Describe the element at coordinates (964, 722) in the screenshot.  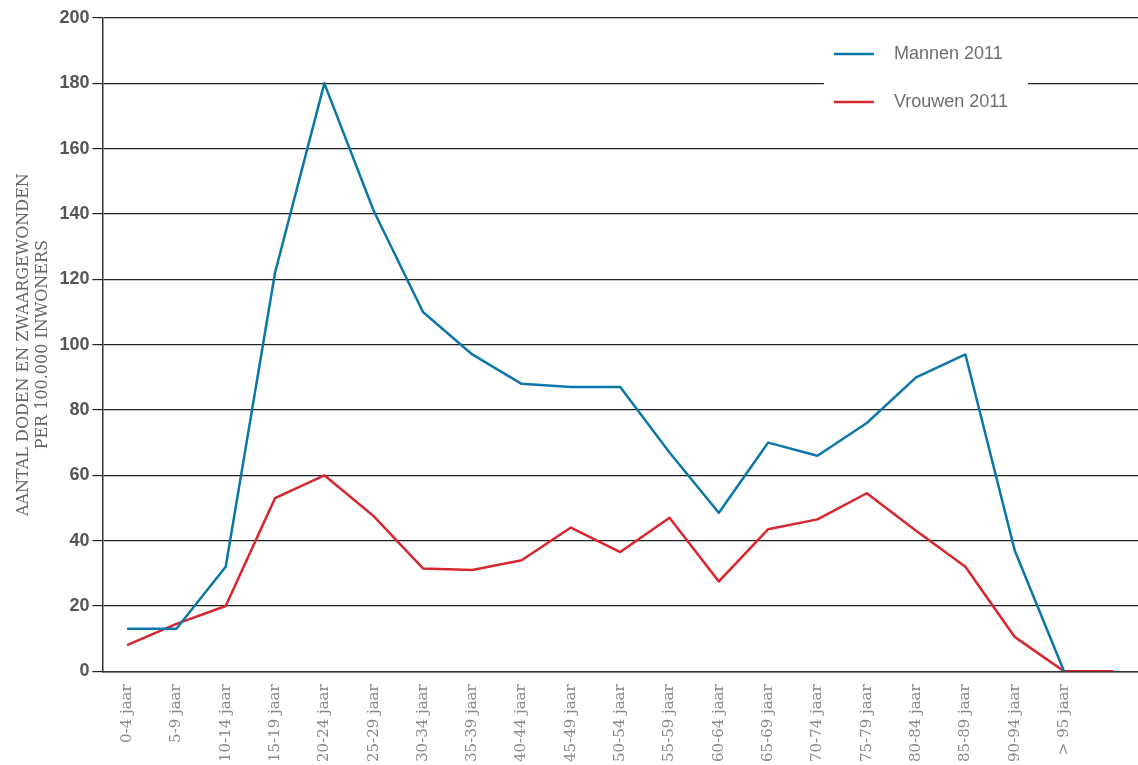
I see `x-tick-label: 85-89 jaar` at that location.